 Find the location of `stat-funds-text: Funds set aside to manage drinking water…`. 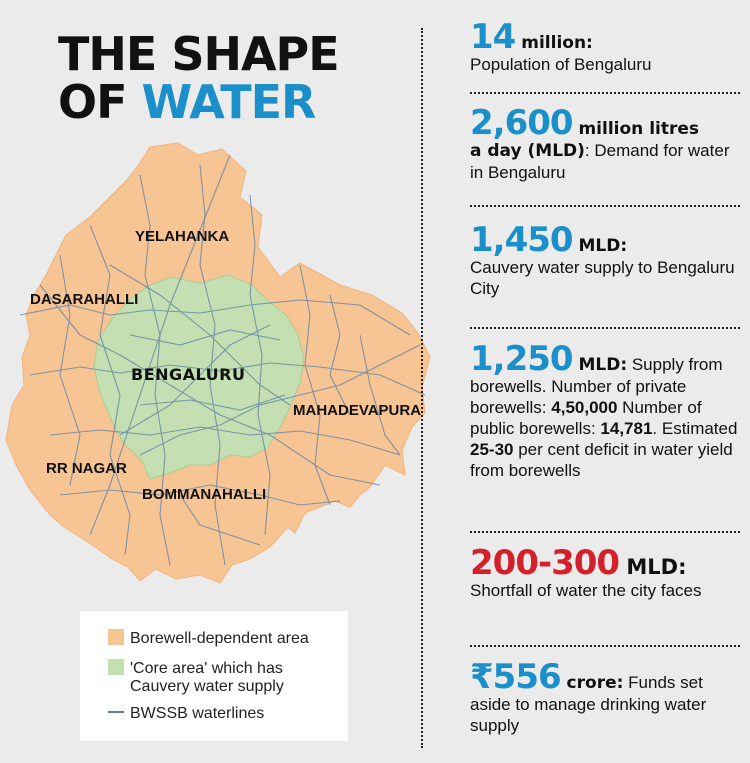

stat-funds-text: Funds set aside to manage drinking water… is located at coordinates (588, 704).